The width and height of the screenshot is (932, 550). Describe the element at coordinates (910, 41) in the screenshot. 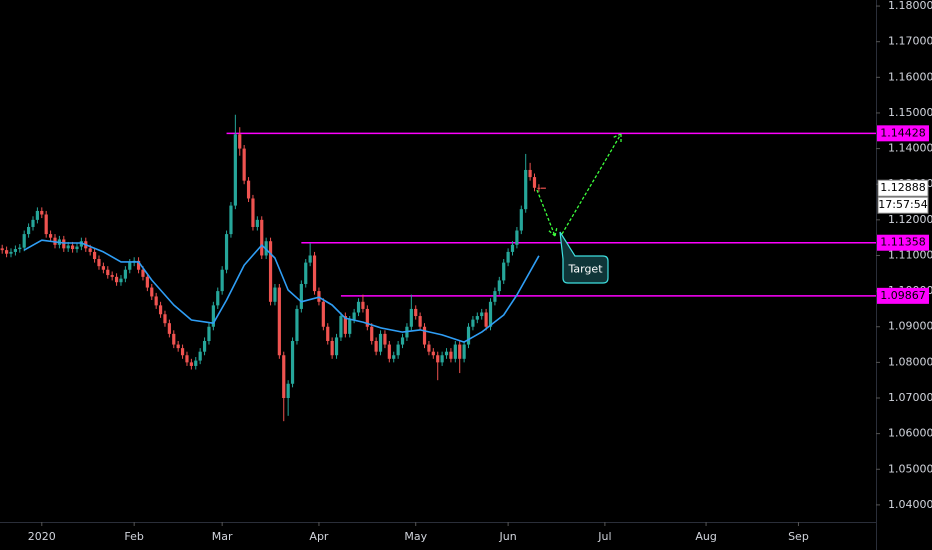

I see `y-tick-label: 1.17000` at that location.